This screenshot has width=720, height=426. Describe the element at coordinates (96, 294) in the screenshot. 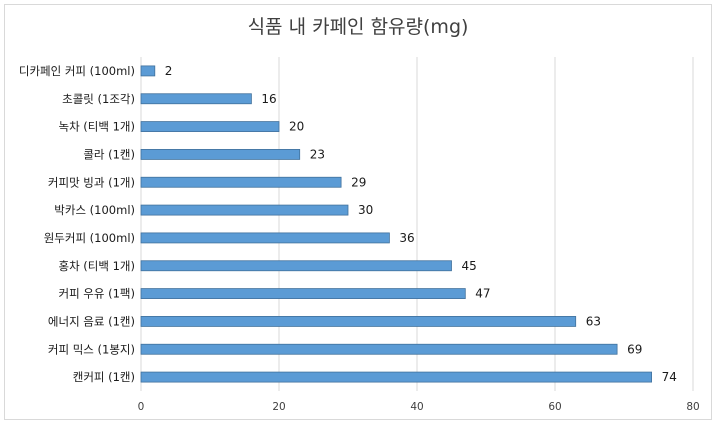

I see `category-label: 커피 우유 (1팩)` at that location.